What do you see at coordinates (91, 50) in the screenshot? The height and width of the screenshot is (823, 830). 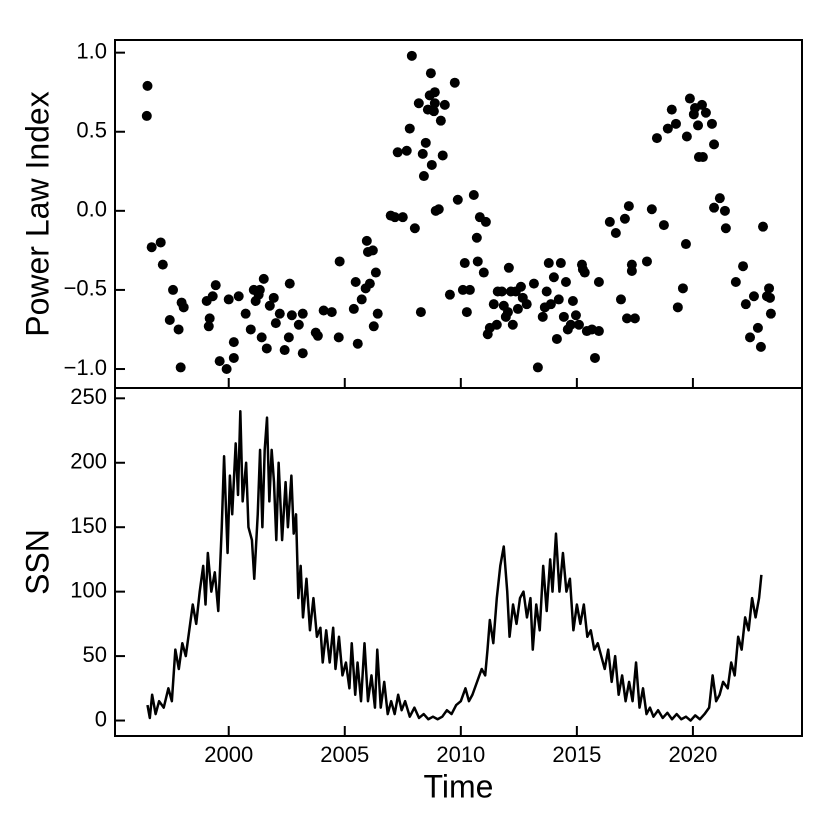 I see `y-tick-label: 1.0` at bounding box center [91, 50].